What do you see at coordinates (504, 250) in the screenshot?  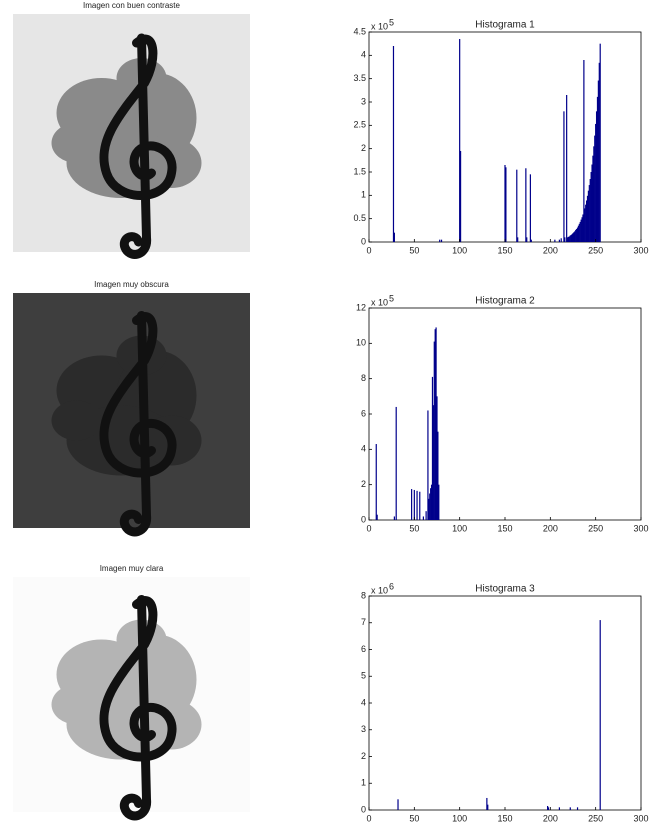 I see `x-tick-label: 150` at bounding box center [504, 250].